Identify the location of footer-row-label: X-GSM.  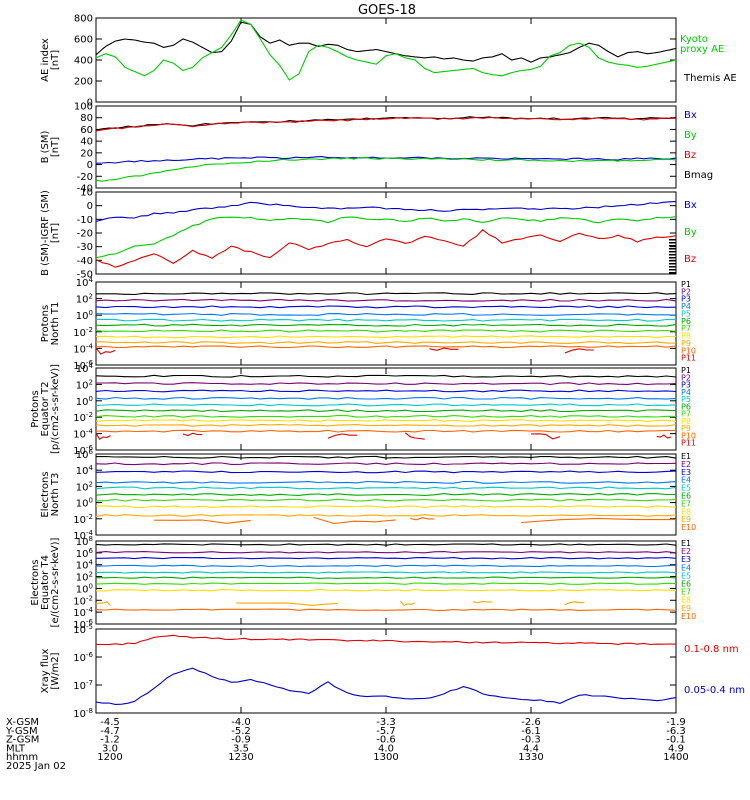
(22, 722).